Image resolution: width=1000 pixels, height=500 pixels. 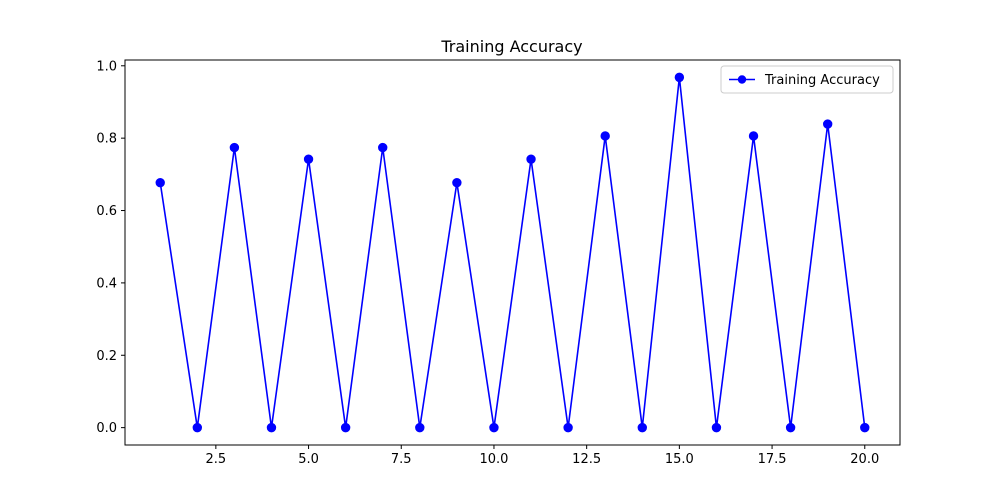 I want to click on x-tick-label: 7.5, so click(x=401, y=459).